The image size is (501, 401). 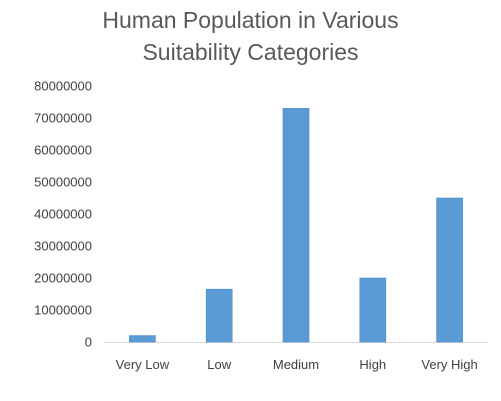 What do you see at coordinates (63, 118) in the screenshot?
I see `y-tick-label: 70000000` at bounding box center [63, 118].